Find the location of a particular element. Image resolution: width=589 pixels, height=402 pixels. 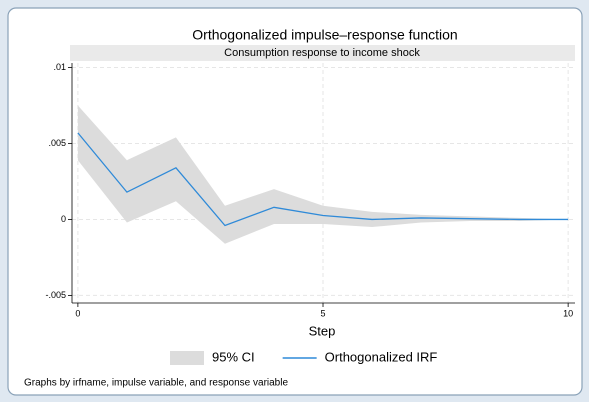

x-tick-label: 5 is located at coordinates (323, 313).